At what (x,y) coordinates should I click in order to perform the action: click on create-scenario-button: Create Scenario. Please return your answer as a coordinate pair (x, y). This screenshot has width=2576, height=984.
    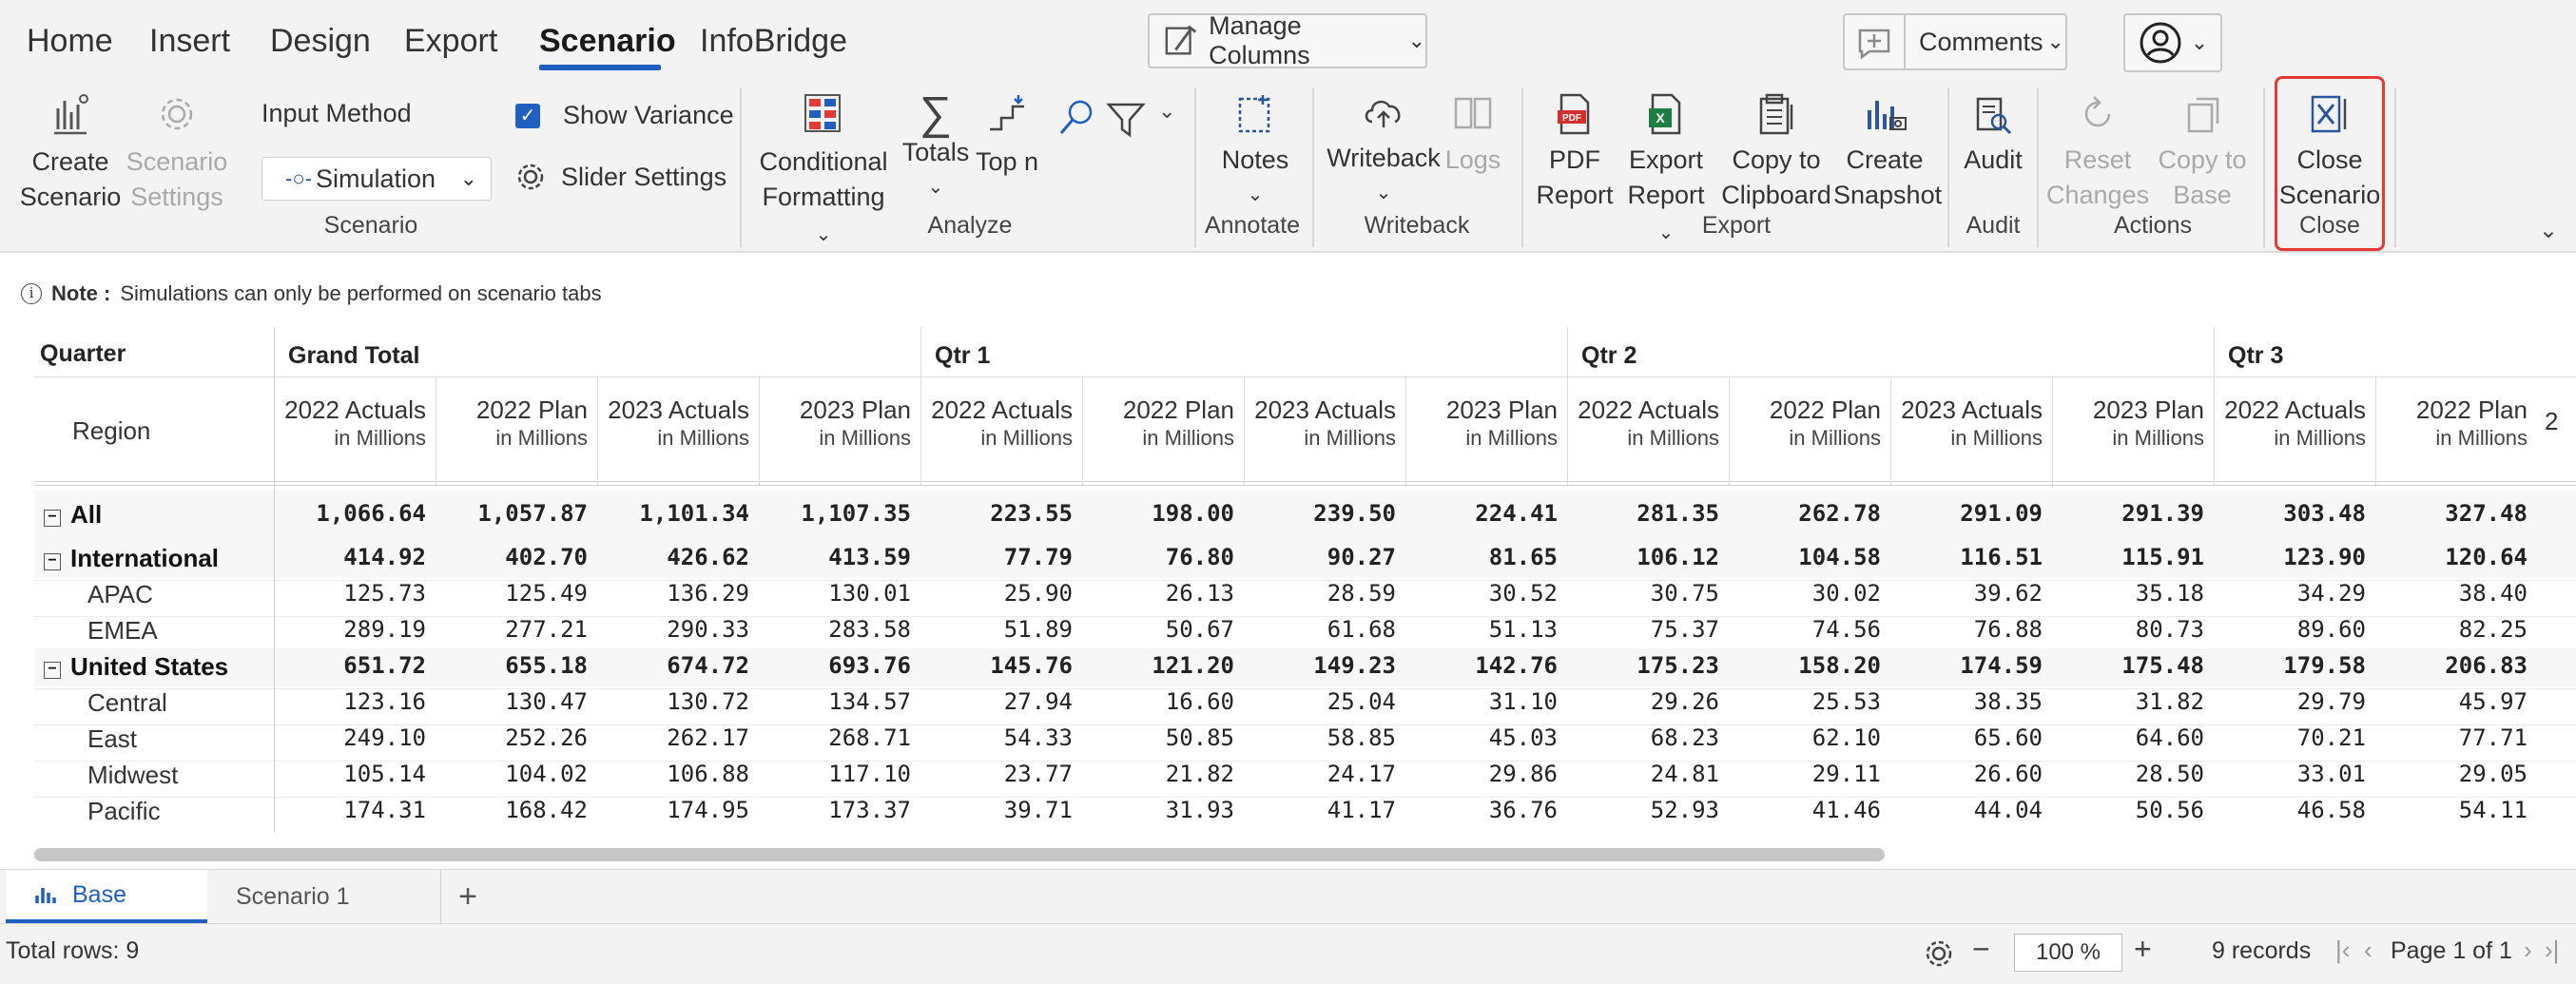
    Looking at the image, I should click on (70, 153).